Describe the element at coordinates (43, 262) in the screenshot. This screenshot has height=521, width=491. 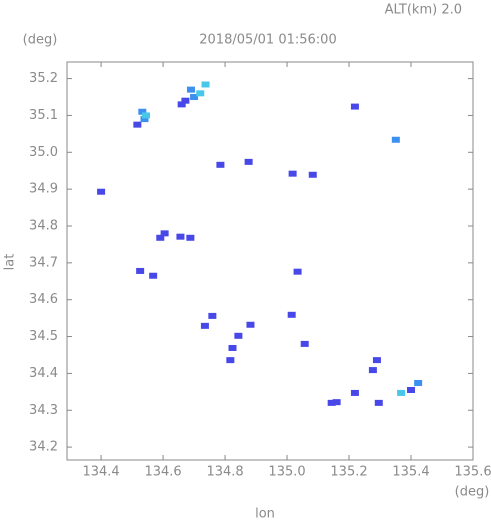
I see `y-tick-label: 34.7` at that location.